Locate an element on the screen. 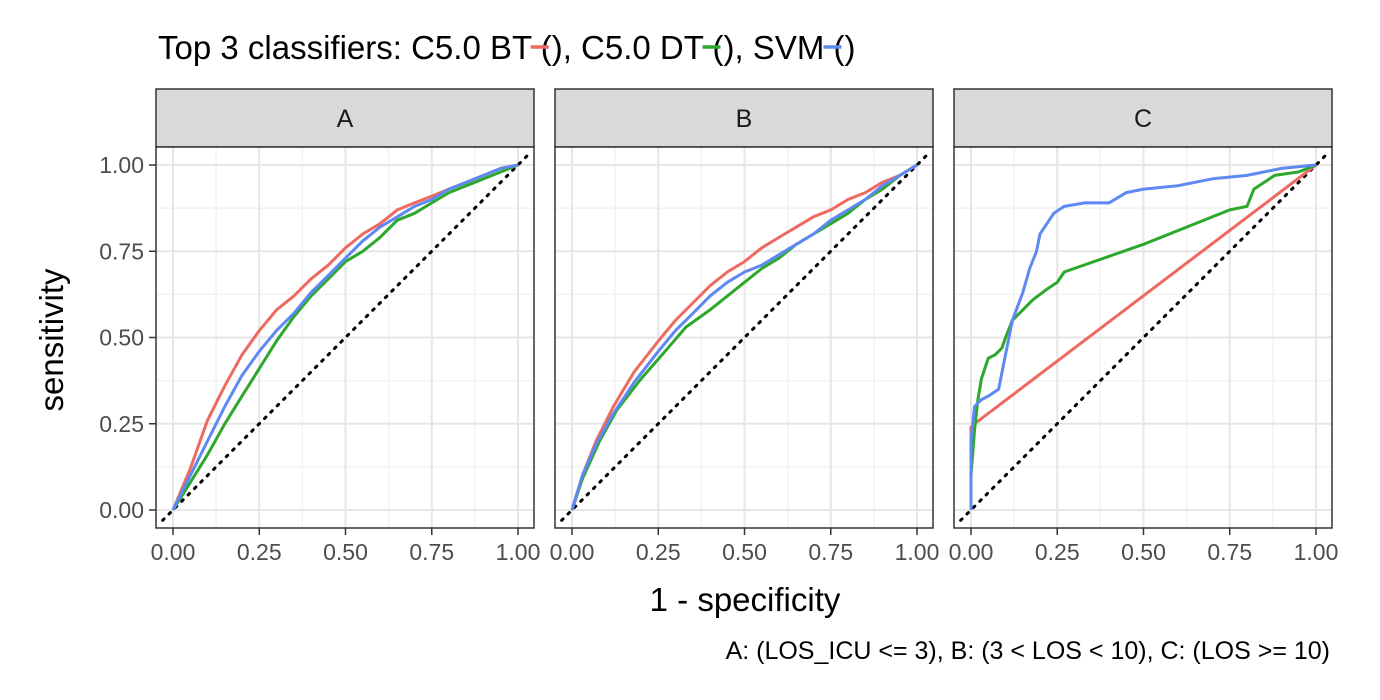 The image size is (1380, 700). facet-strip-C is located at coordinates (1143, 118).